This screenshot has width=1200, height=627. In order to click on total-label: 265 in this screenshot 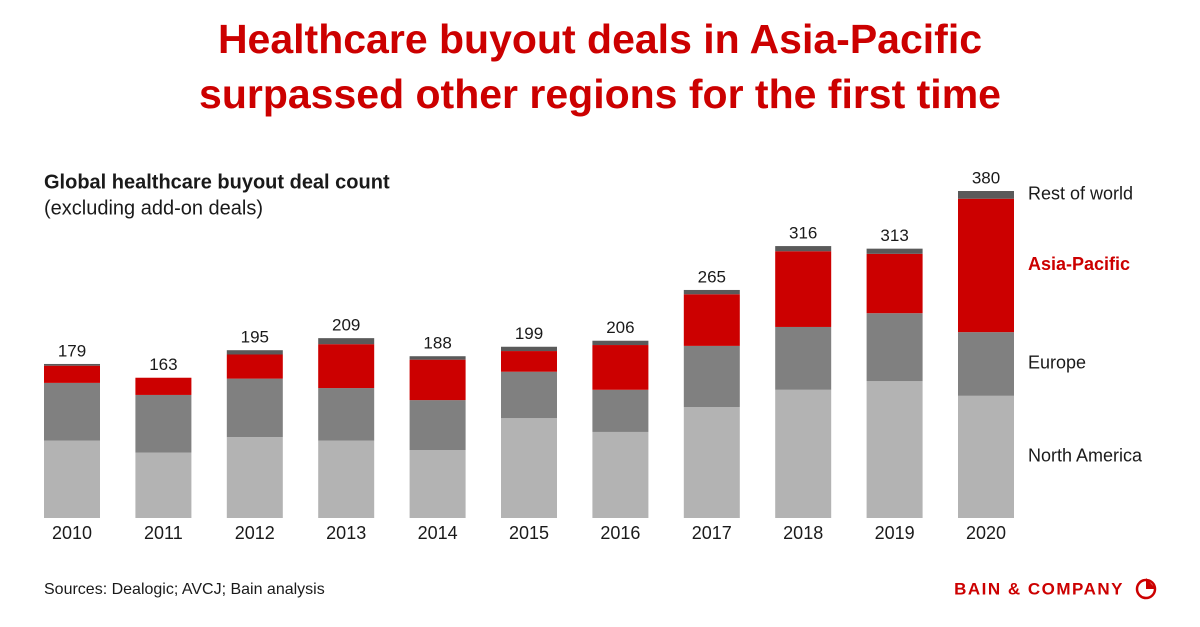, I will do `click(712, 276)`.